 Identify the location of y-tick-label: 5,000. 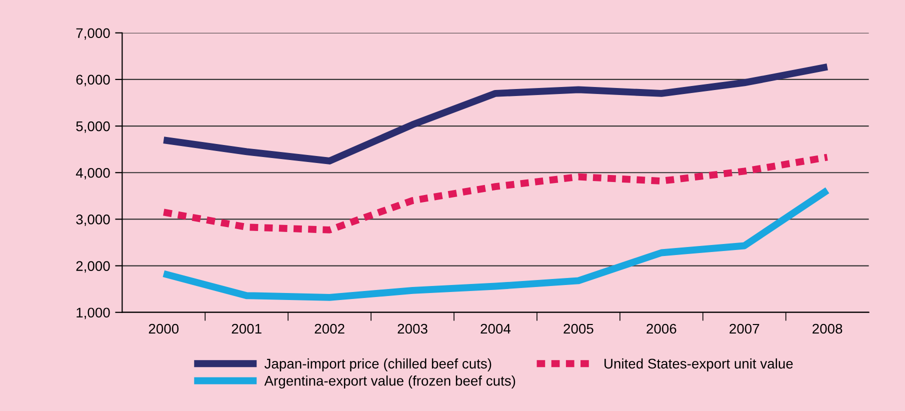
(93, 127).